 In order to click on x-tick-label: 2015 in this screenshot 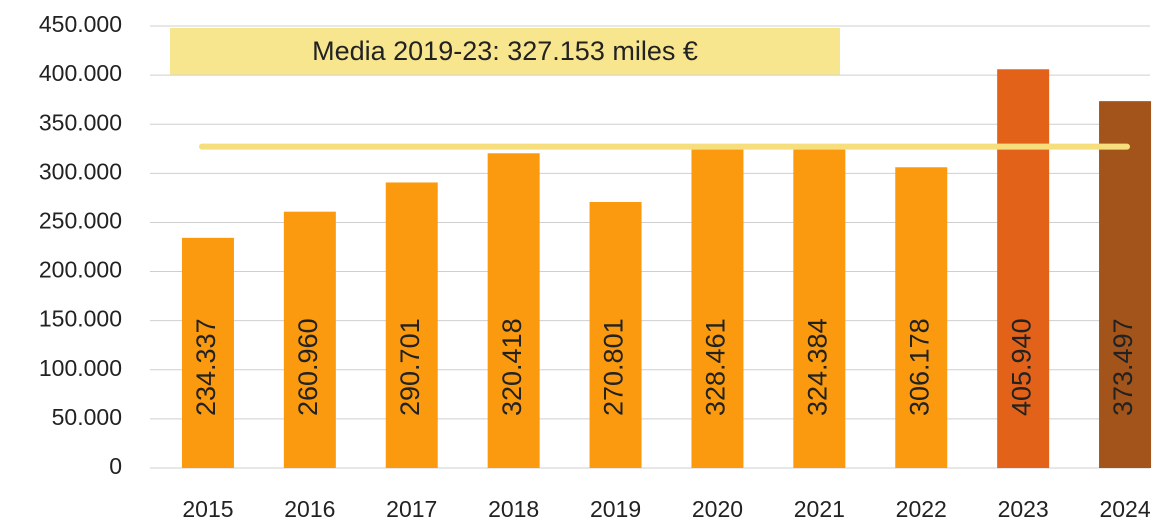, I will do `click(207, 509)`.